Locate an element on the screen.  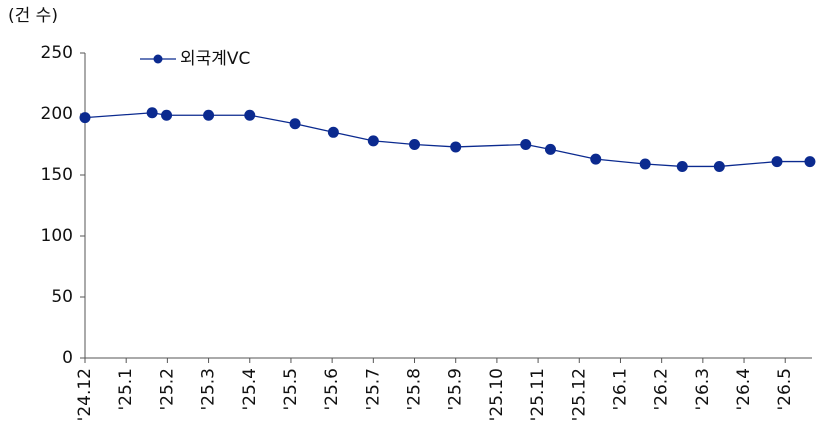
line is located at coordinates (447, 140).